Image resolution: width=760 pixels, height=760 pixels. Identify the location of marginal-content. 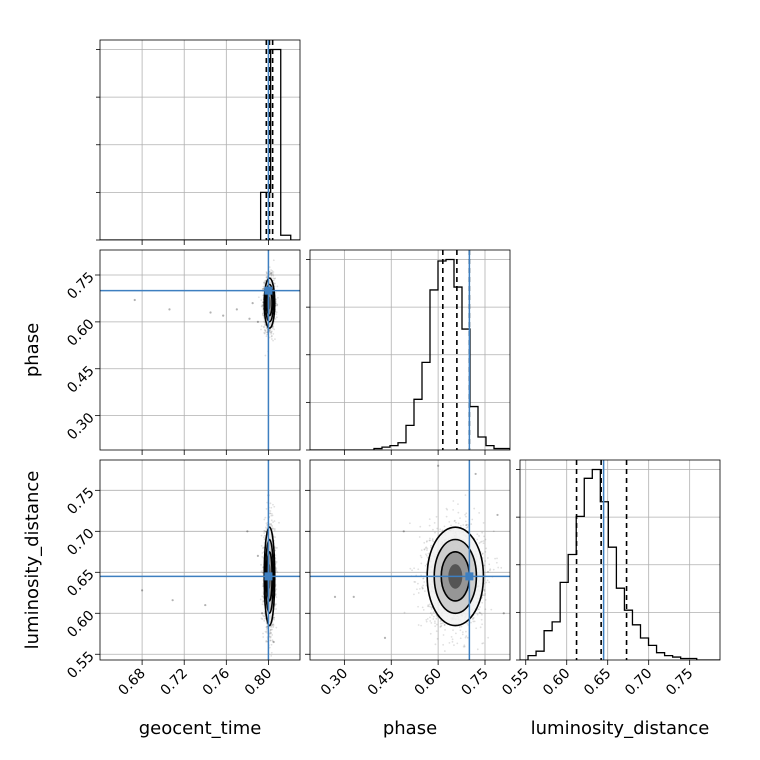
(410, 350).